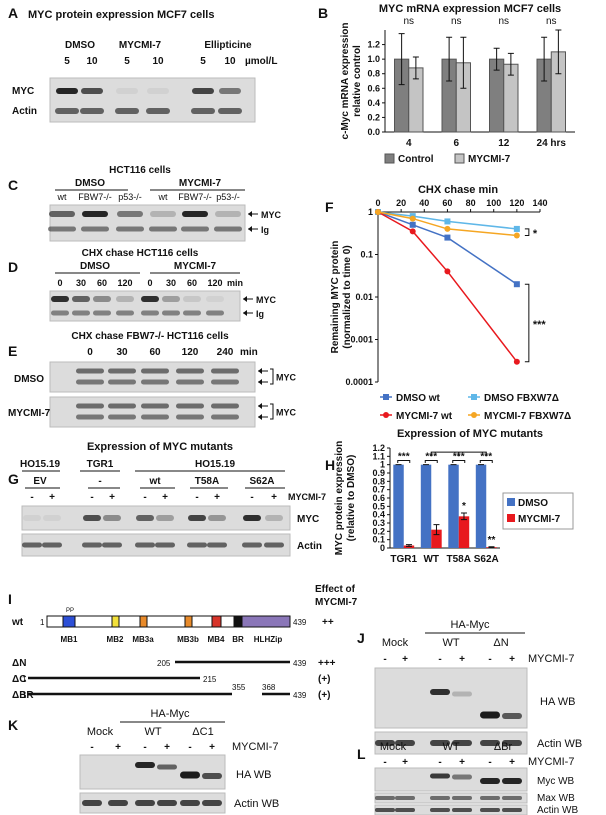 This screenshot has height=815, width=606. Describe the element at coordinates (230, 61) in the screenshot. I see `label: 10` at that location.